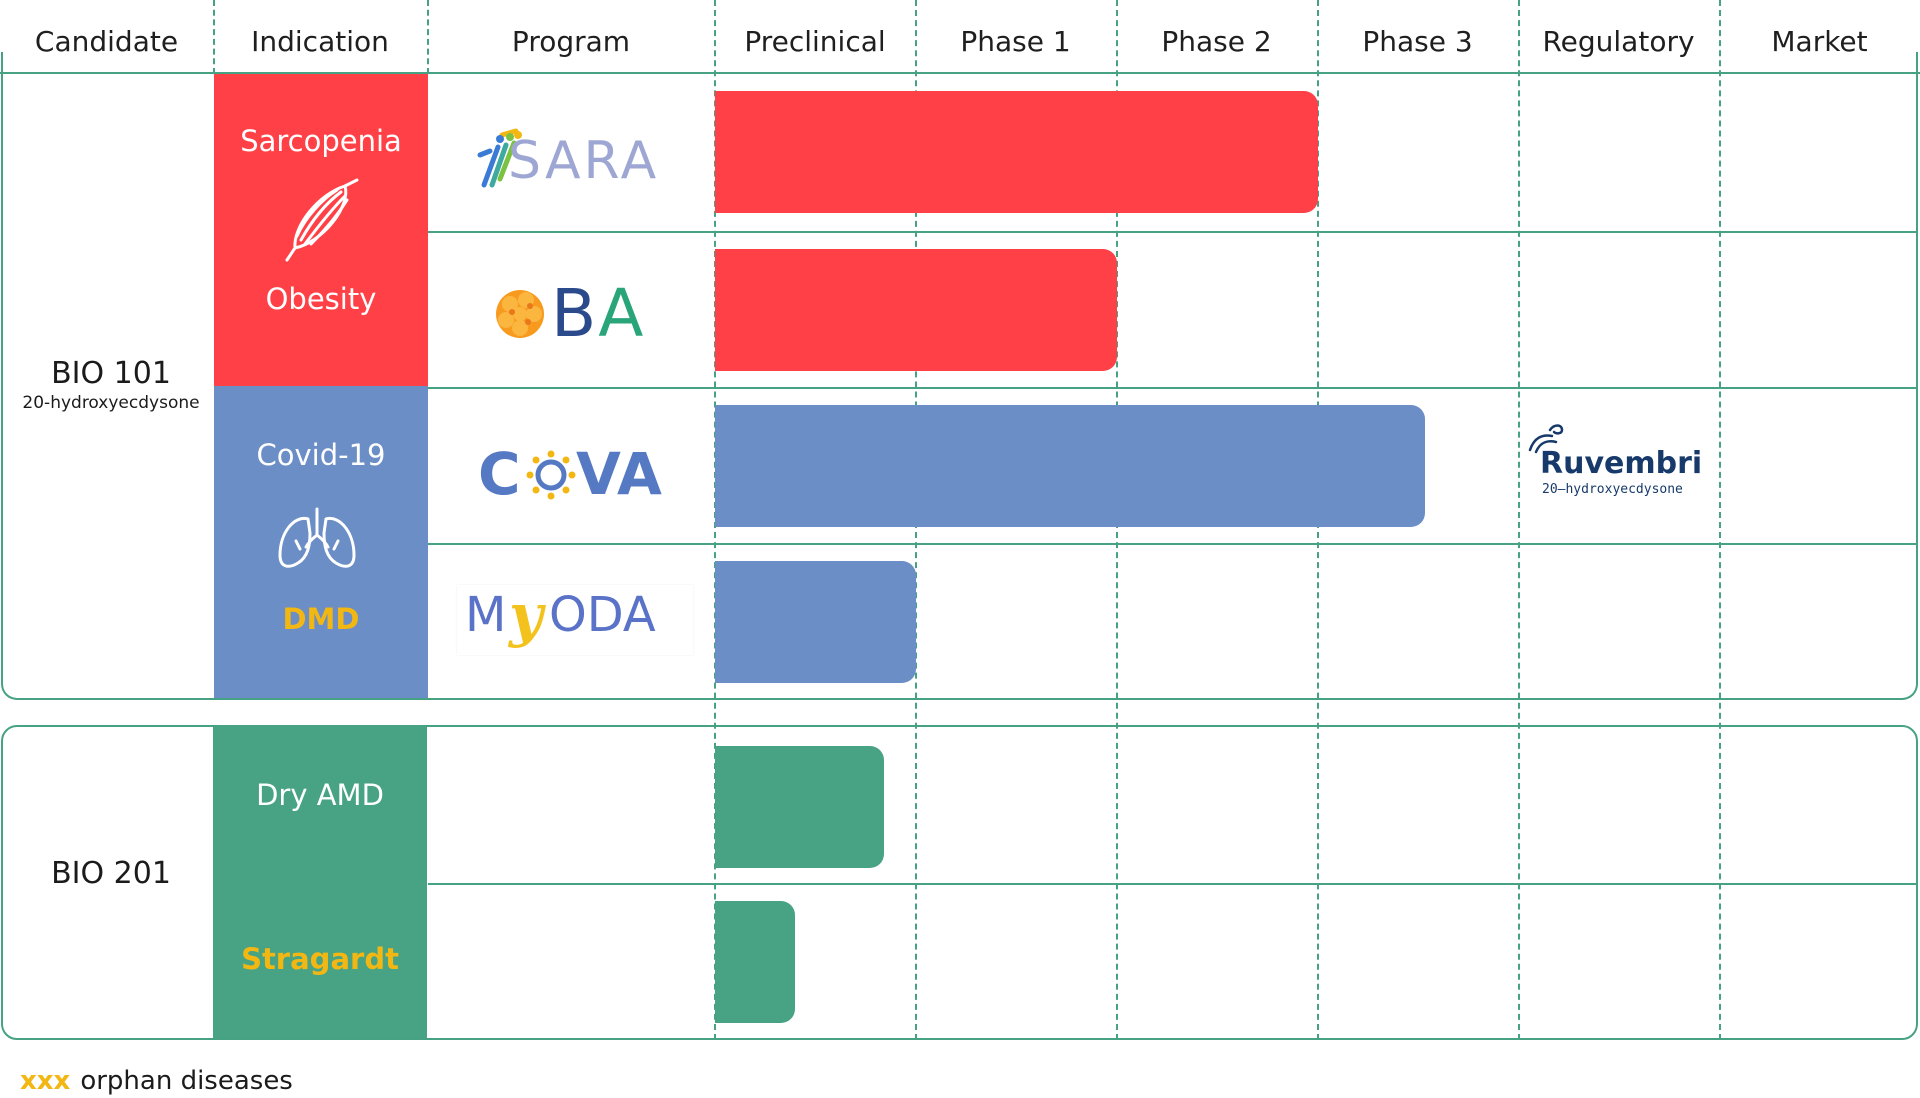  What do you see at coordinates (45, 1081) in the screenshot?
I see `legend-marker: xxx` at bounding box center [45, 1081].